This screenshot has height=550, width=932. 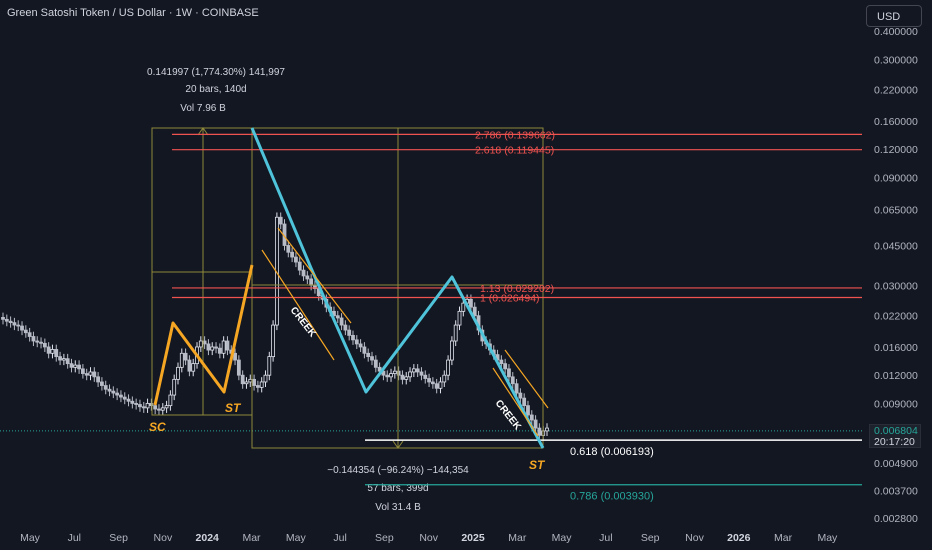 I want to click on x-tick-label: 2026, so click(x=739, y=538).